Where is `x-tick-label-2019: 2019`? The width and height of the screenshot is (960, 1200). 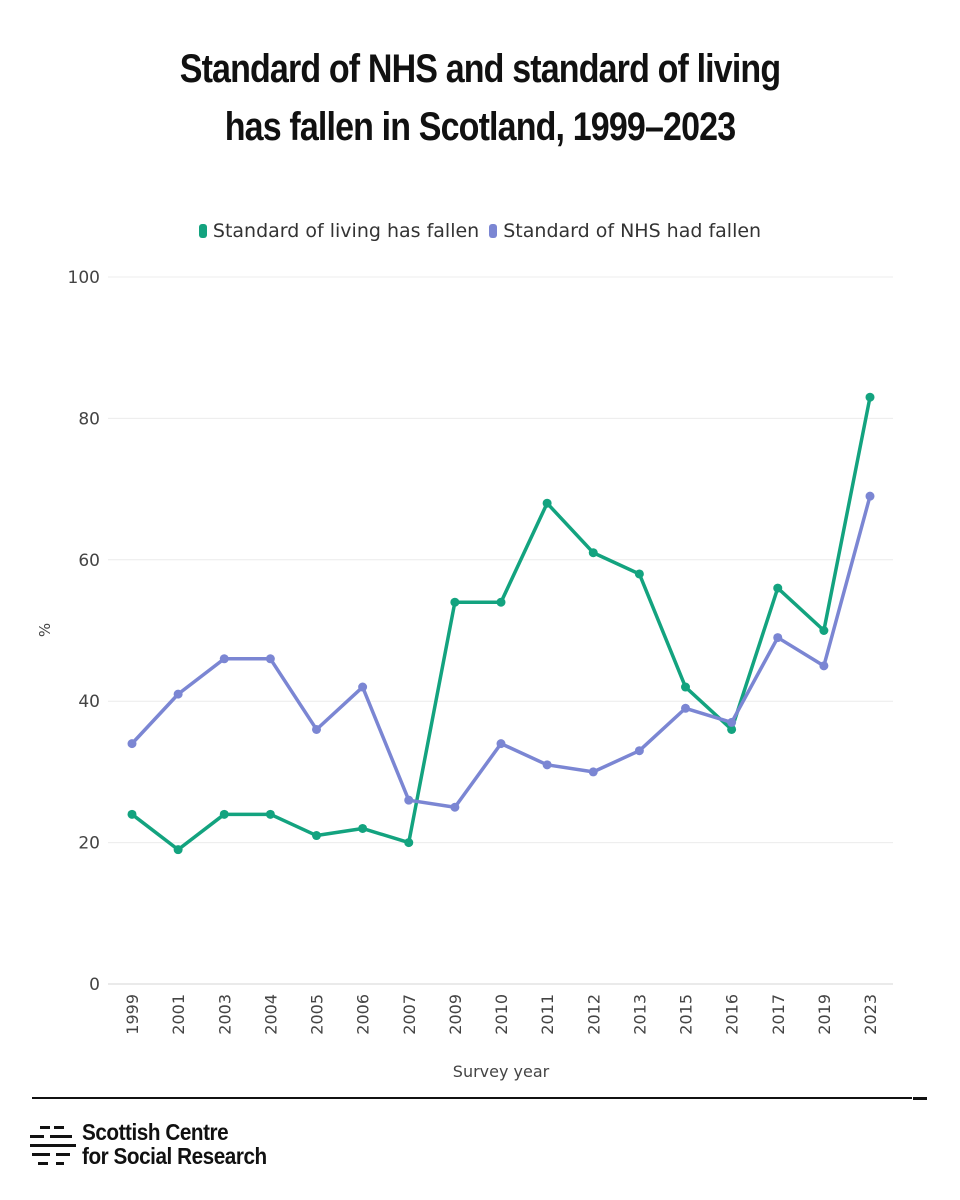
x-tick-label-2019: 2019 is located at coordinates (824, 1014).